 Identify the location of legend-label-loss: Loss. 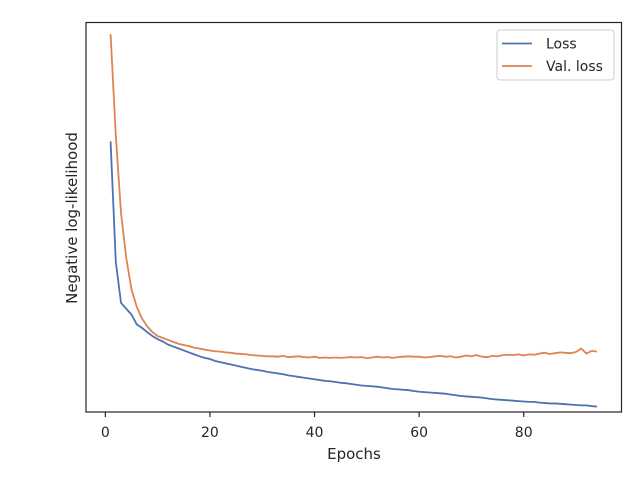
(561, 45).